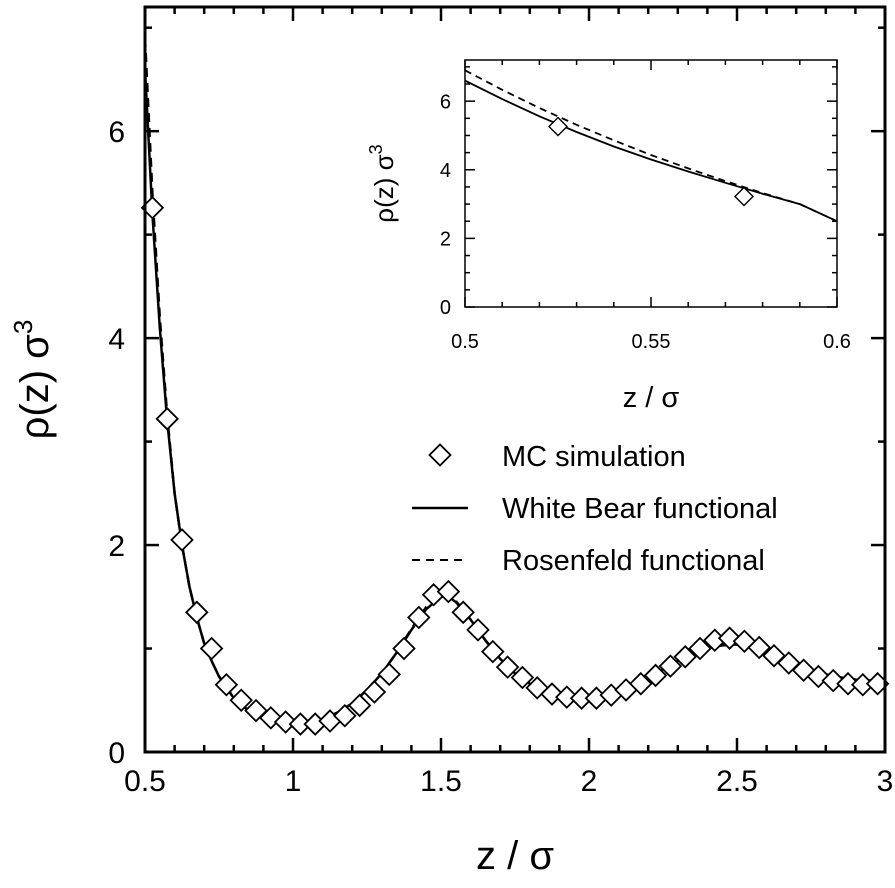  I want to click on inset-y-tick-label: 6, so click(445, 102).